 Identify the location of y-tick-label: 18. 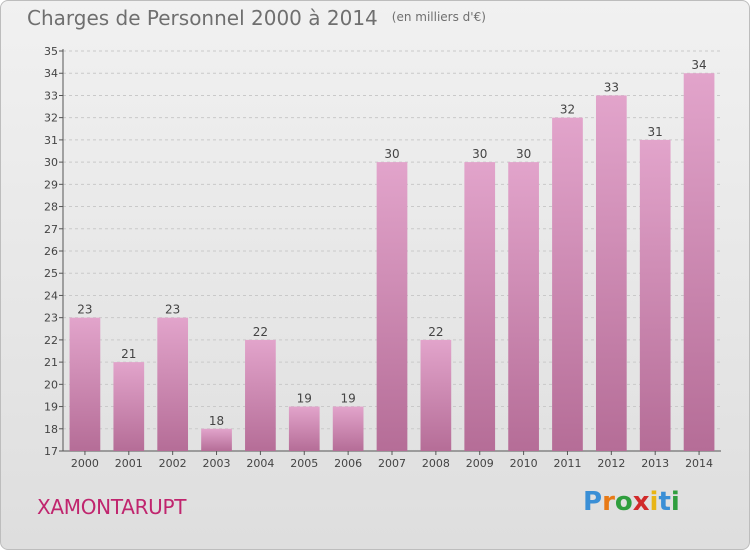
(51, 429).